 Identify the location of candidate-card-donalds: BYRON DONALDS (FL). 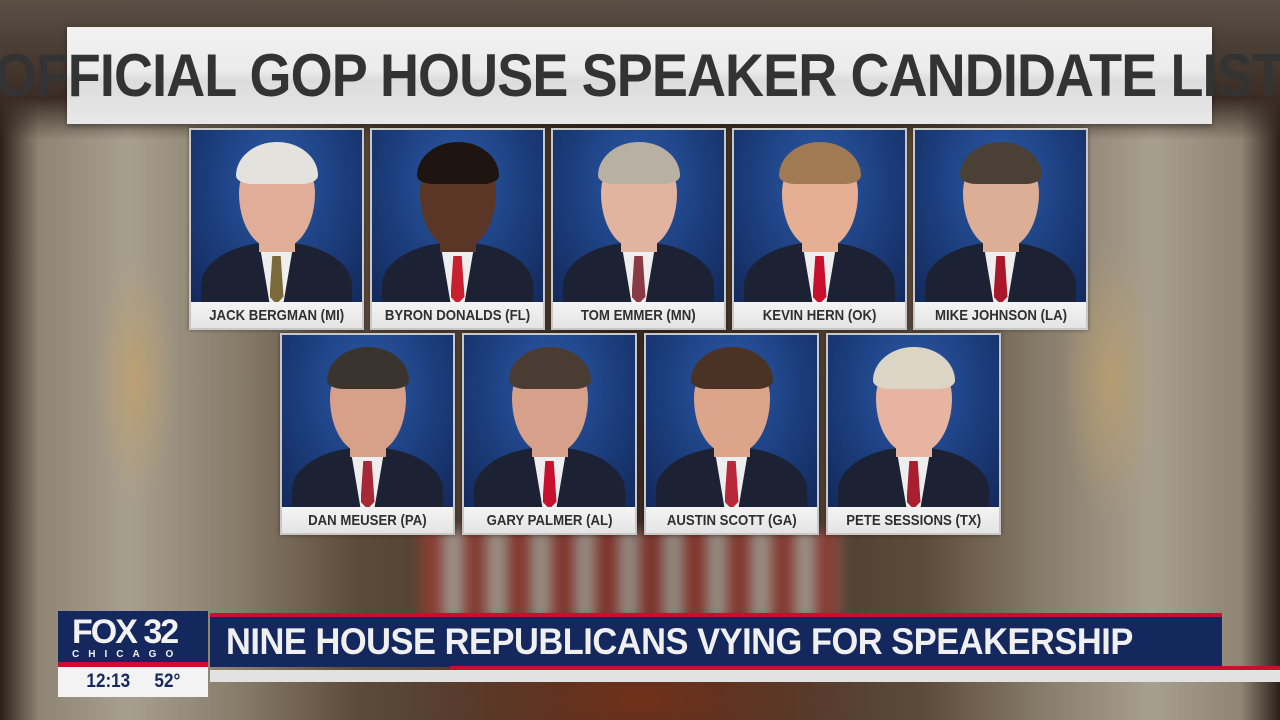
(457, 229).